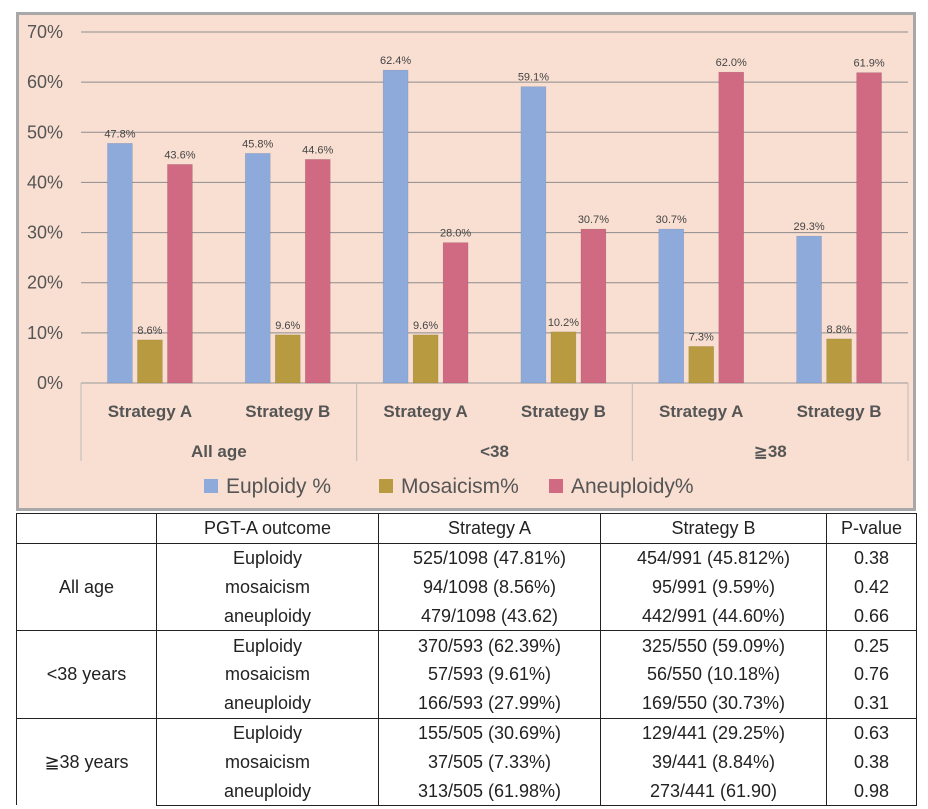  Describe the element at coordinates (808, 227) in the screenshot. I see `data-label: 29.3%` at that location.